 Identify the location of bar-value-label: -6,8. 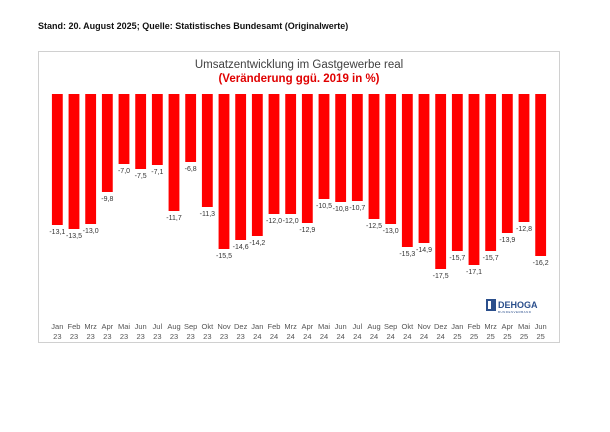
(191, 169).